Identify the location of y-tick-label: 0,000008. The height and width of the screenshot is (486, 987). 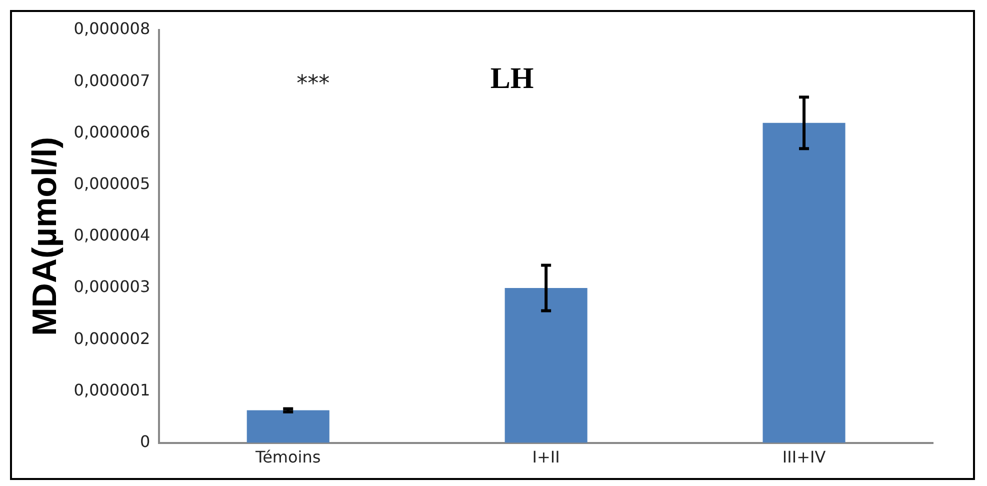
(112, 28).